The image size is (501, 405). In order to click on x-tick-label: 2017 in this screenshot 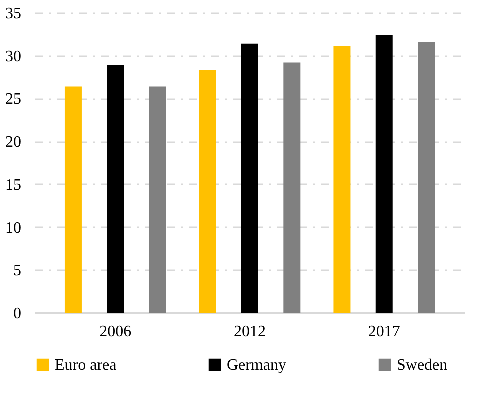, I will do `click(384, 332)`.